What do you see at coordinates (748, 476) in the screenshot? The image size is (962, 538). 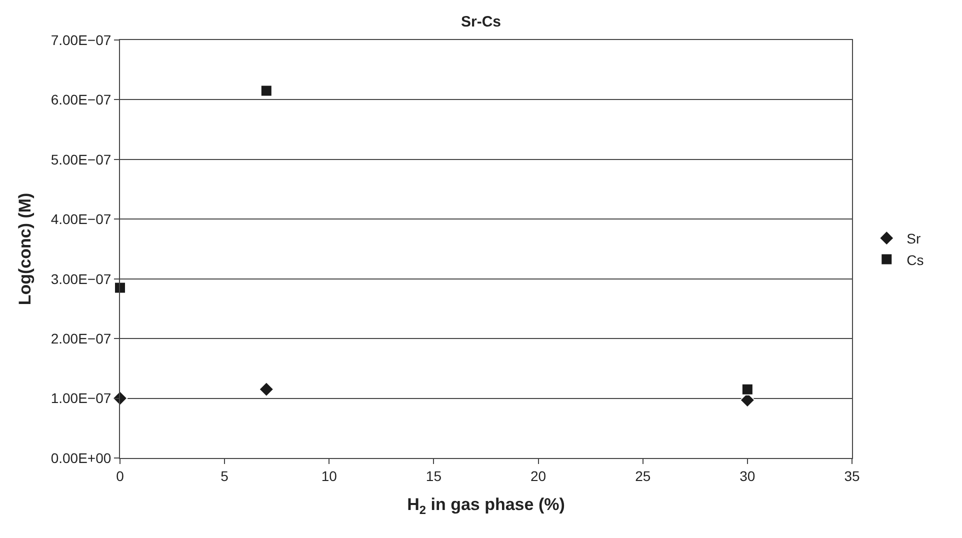 I see `x-tick-label: 30` at bounding box center [748, 476].